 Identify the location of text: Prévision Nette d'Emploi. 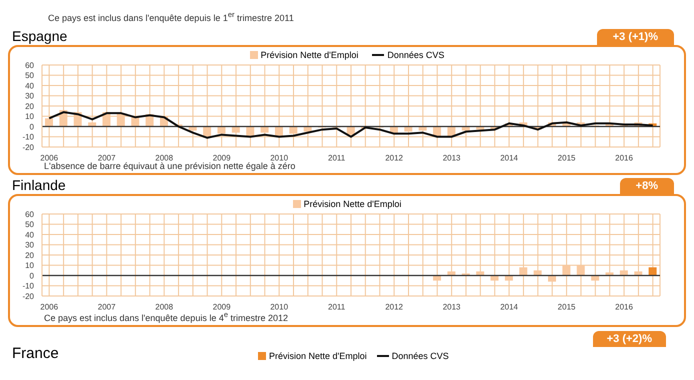
(318, 356).